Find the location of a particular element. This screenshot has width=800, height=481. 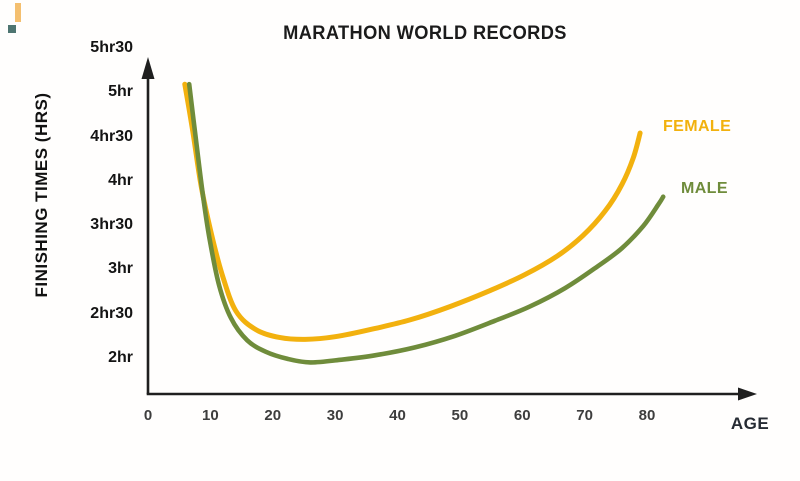

y-tick-label: 2hr is located at coordinates (120, 357).